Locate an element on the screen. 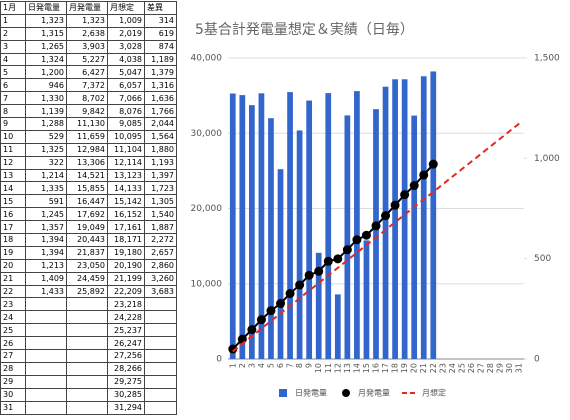 This screenshot has height=420, width=570. x-tick-label: 19 is located at coordinates (404, 368).